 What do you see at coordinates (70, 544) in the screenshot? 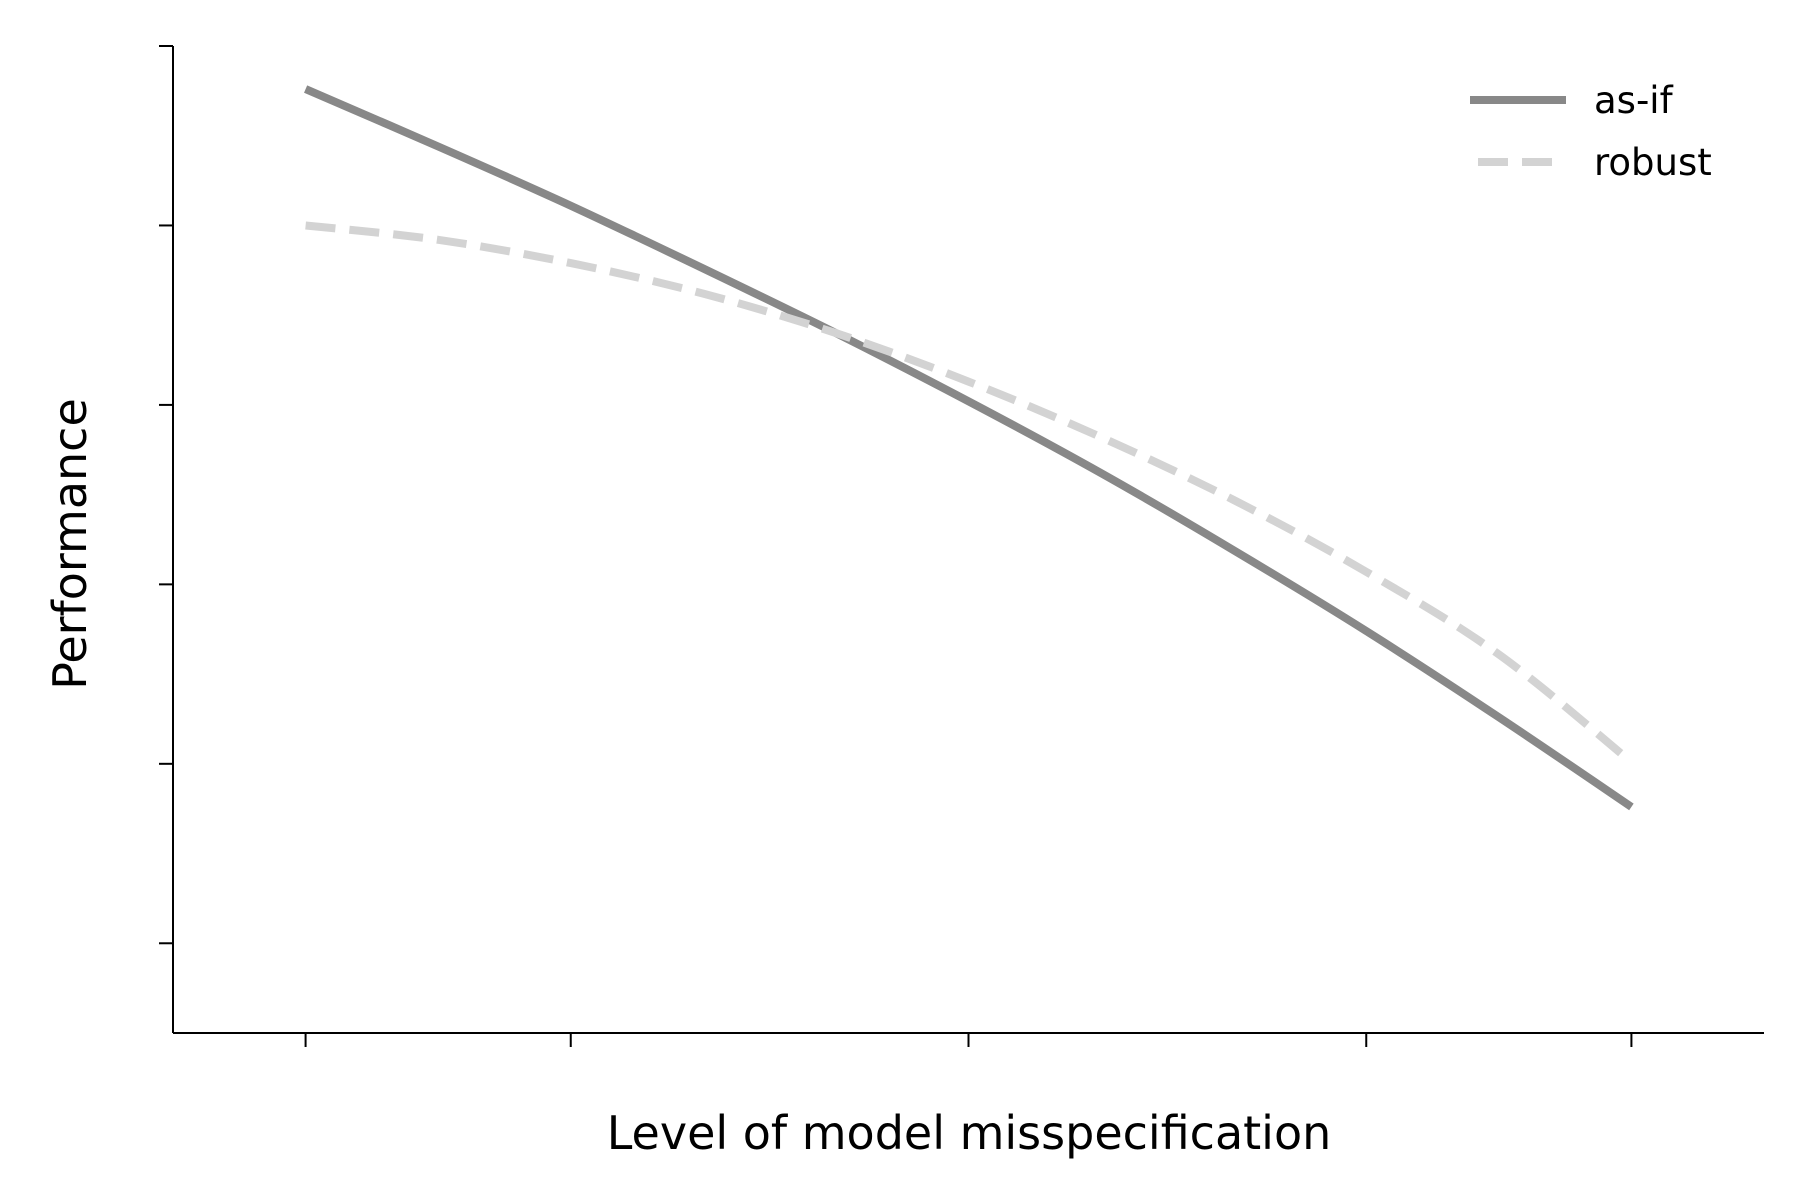
I see `y-axis-label: Performance` at bounding box center [70, 544].